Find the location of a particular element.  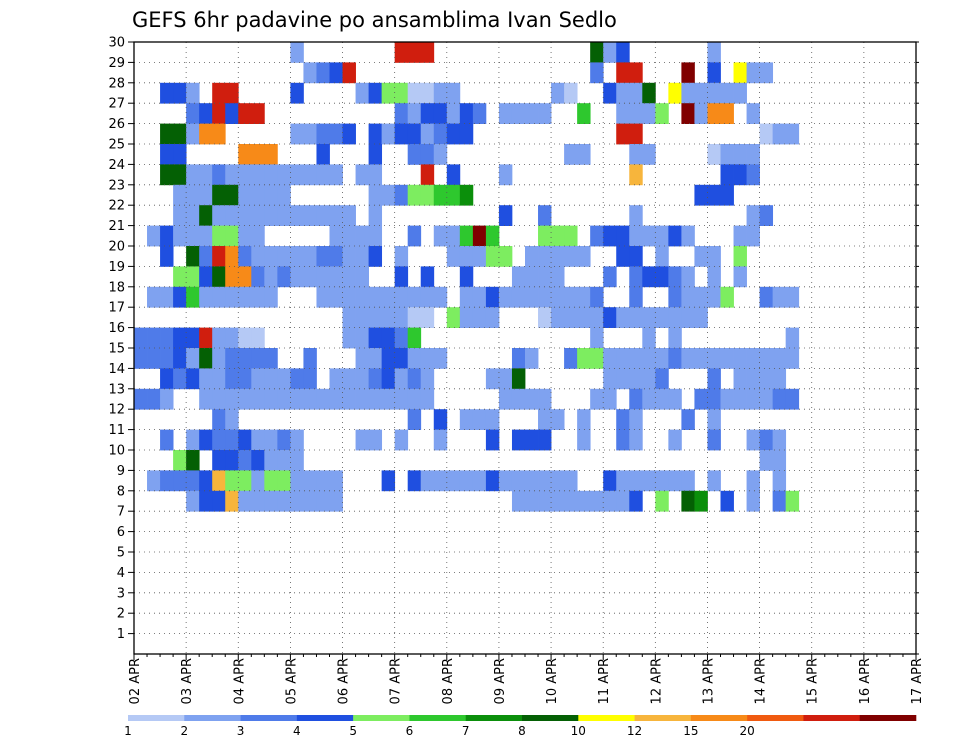

y-tick-label: 4 is located at coordinates (121, 573).